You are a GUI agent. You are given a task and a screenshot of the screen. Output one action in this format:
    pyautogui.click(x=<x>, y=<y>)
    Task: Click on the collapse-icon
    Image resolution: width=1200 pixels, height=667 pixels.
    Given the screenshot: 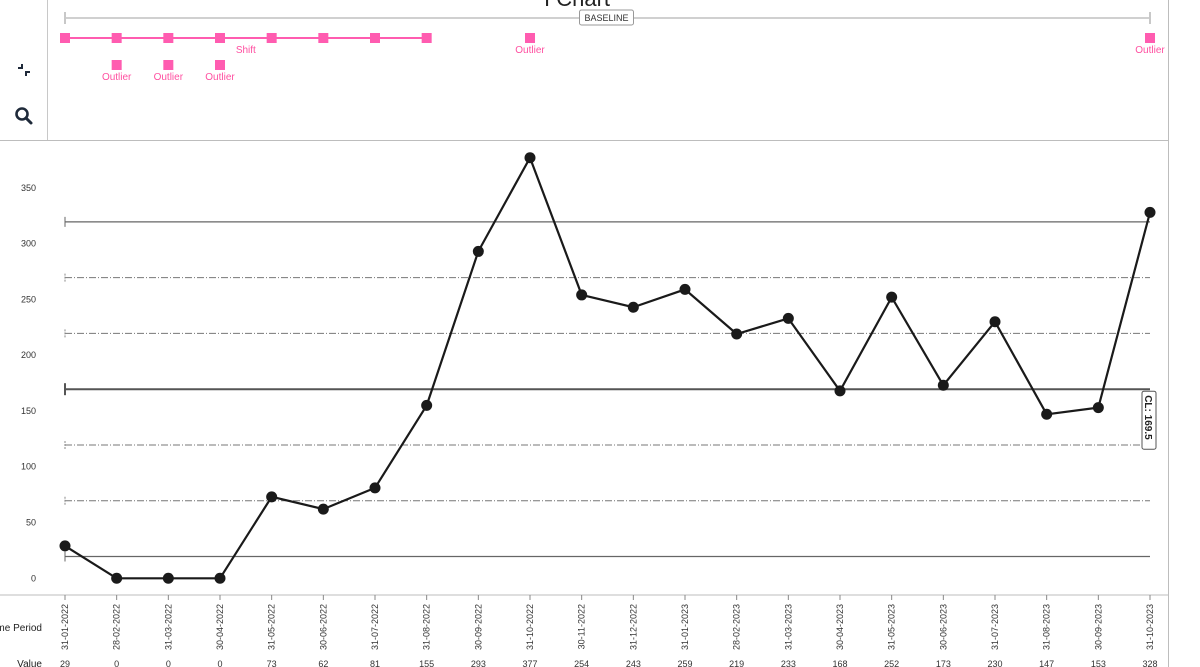 What is the action you would take?
    pyautogui.click(x=24, y=70)
    